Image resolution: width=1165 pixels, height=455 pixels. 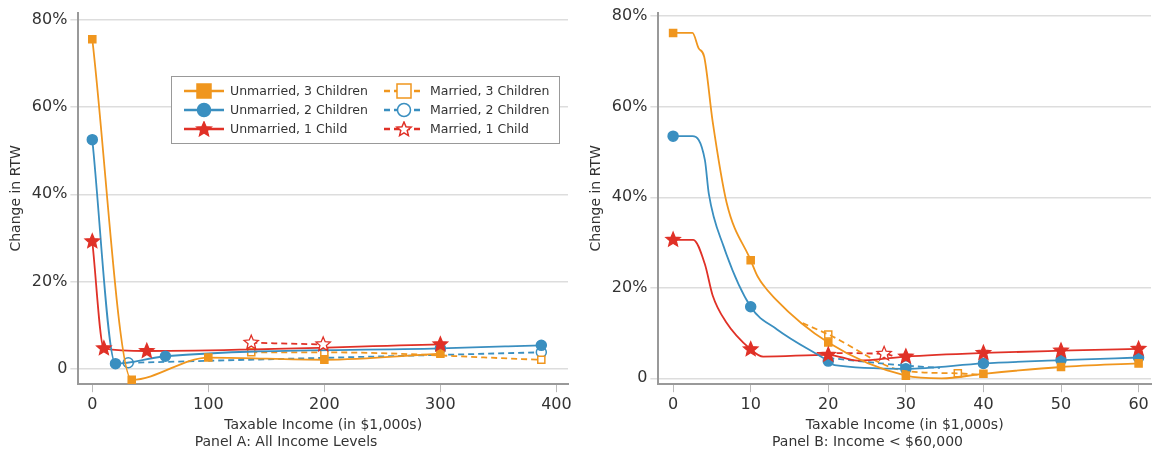 What do you see at coordinates (286, 441) in the screenshot?
I see `text: Panel A: All Income Levels` at bounding box center [286, 441].